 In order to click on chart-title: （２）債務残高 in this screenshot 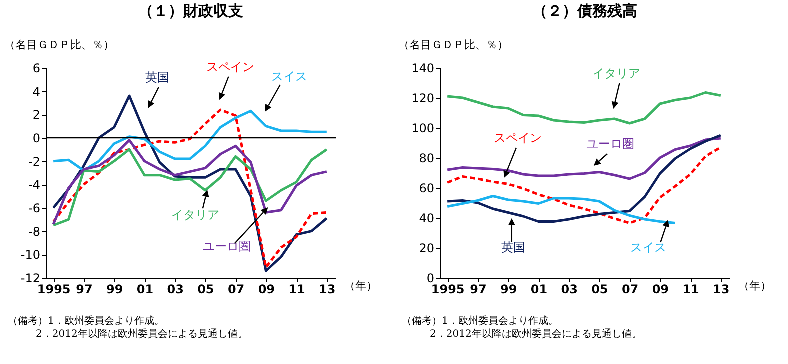, I will do `click(585, 11)`.